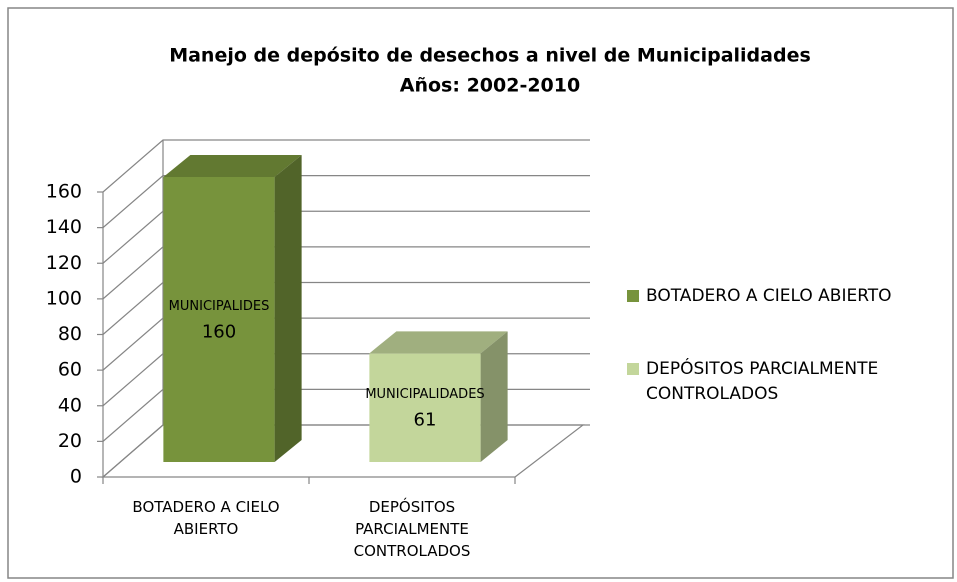  Describe the element at coordinates (425, 420) in the screenshot. I see `data-label: 61` at that location.